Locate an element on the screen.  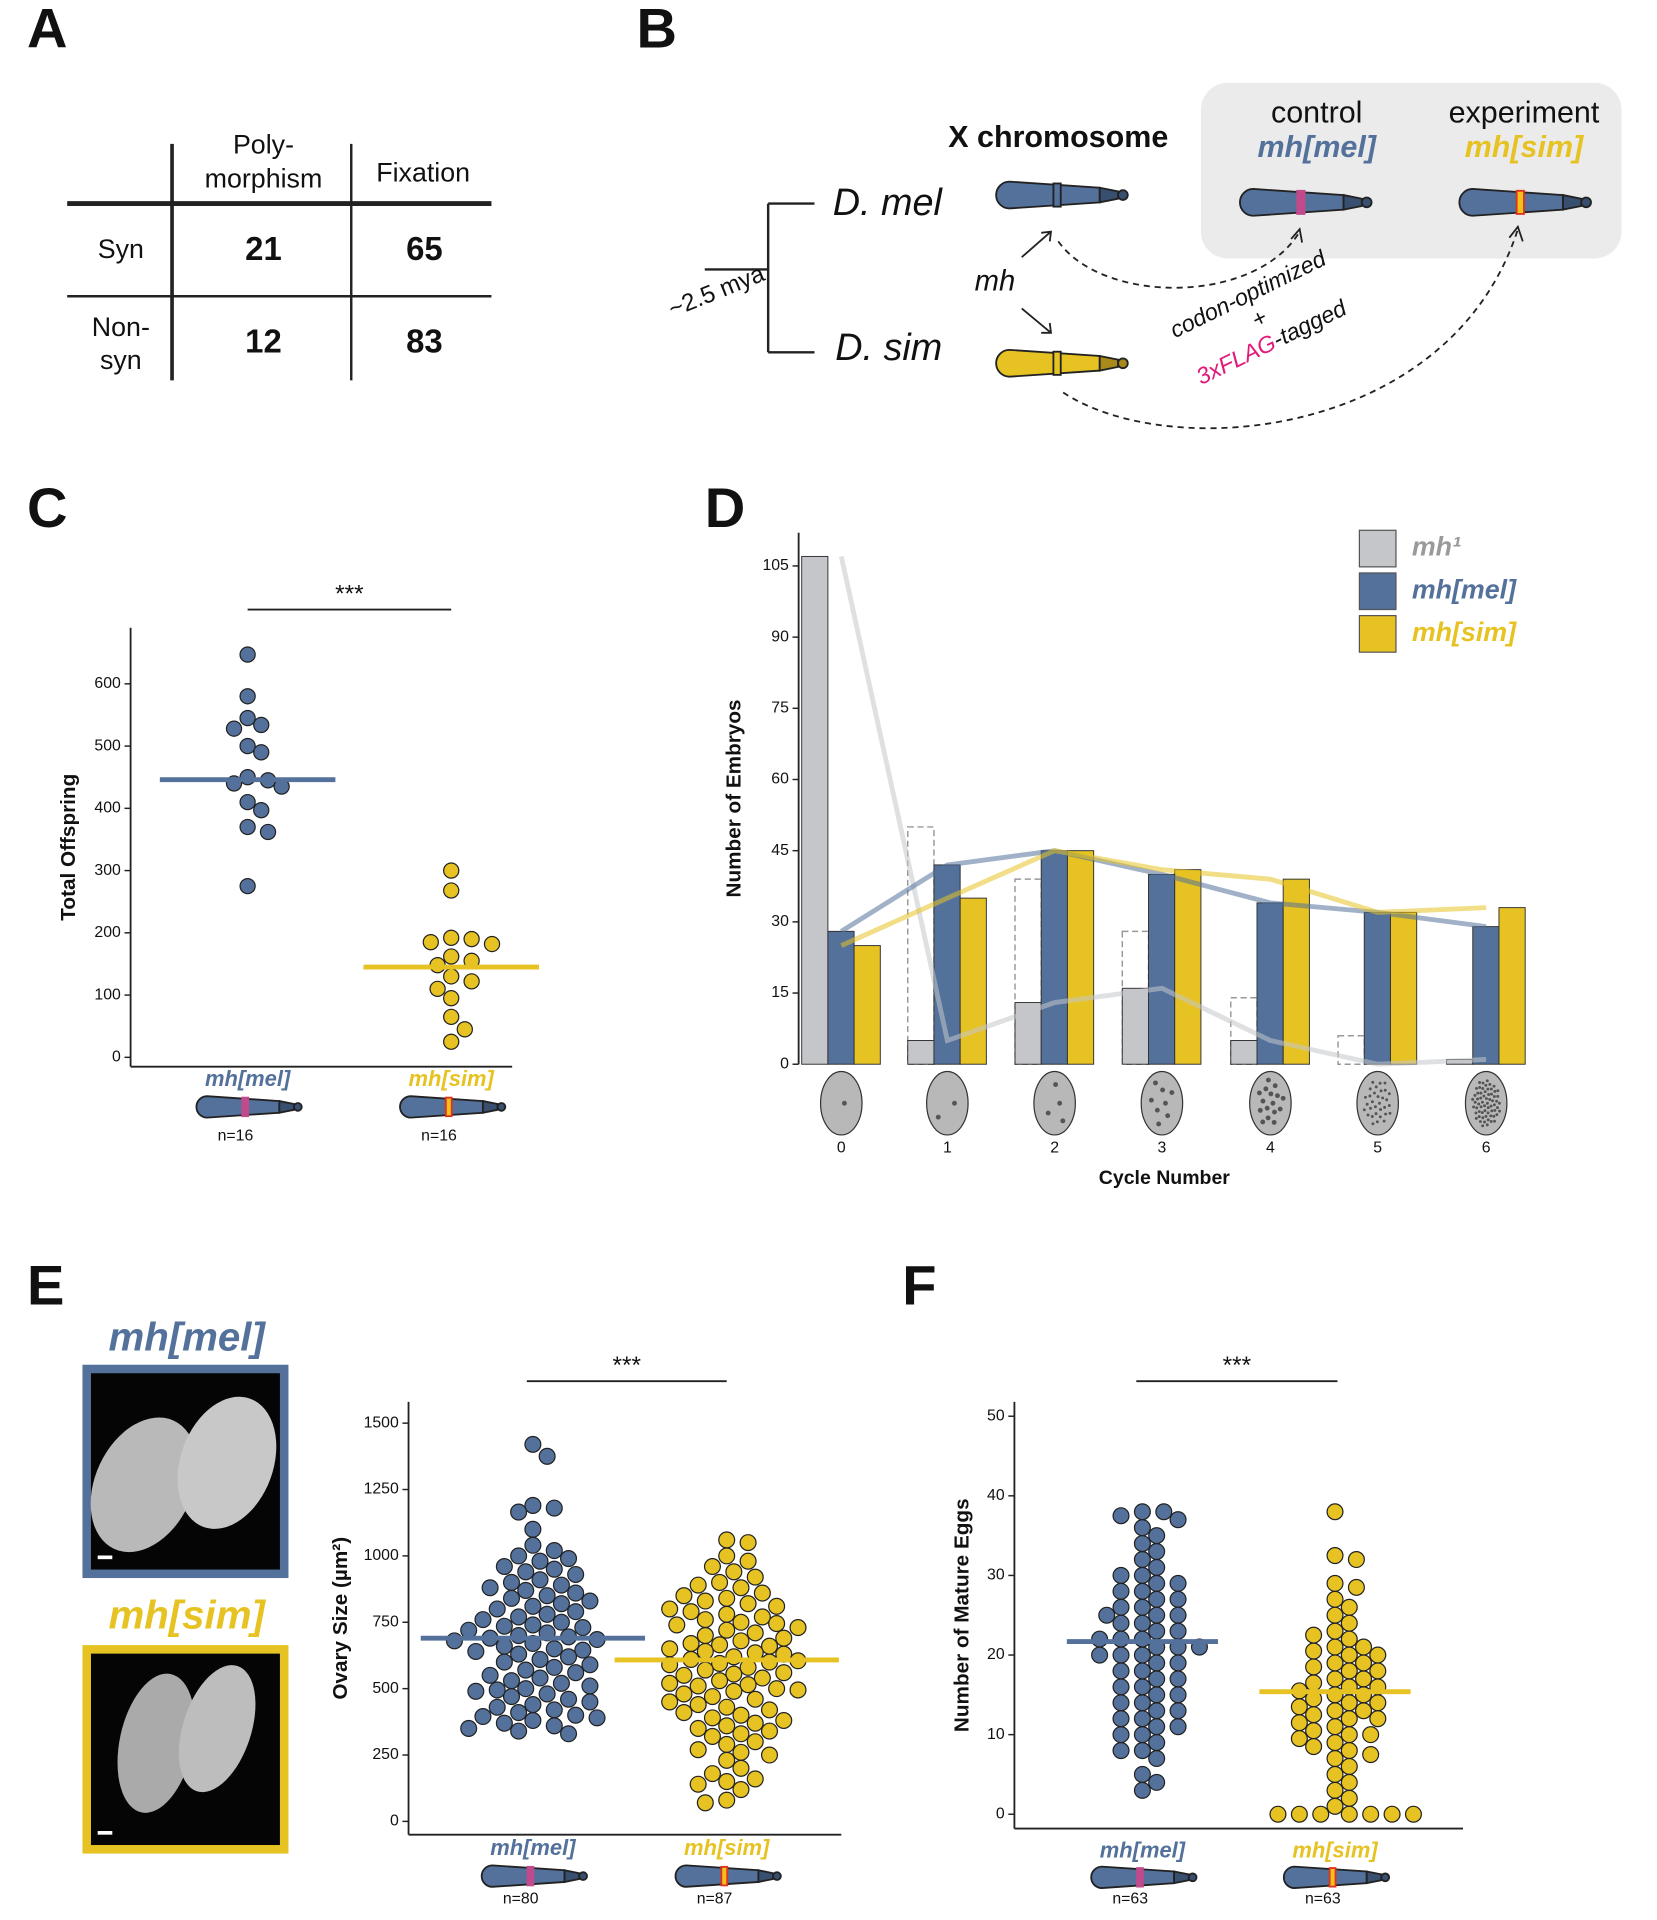
column-header: morphism is located at coordinates (264, 178).